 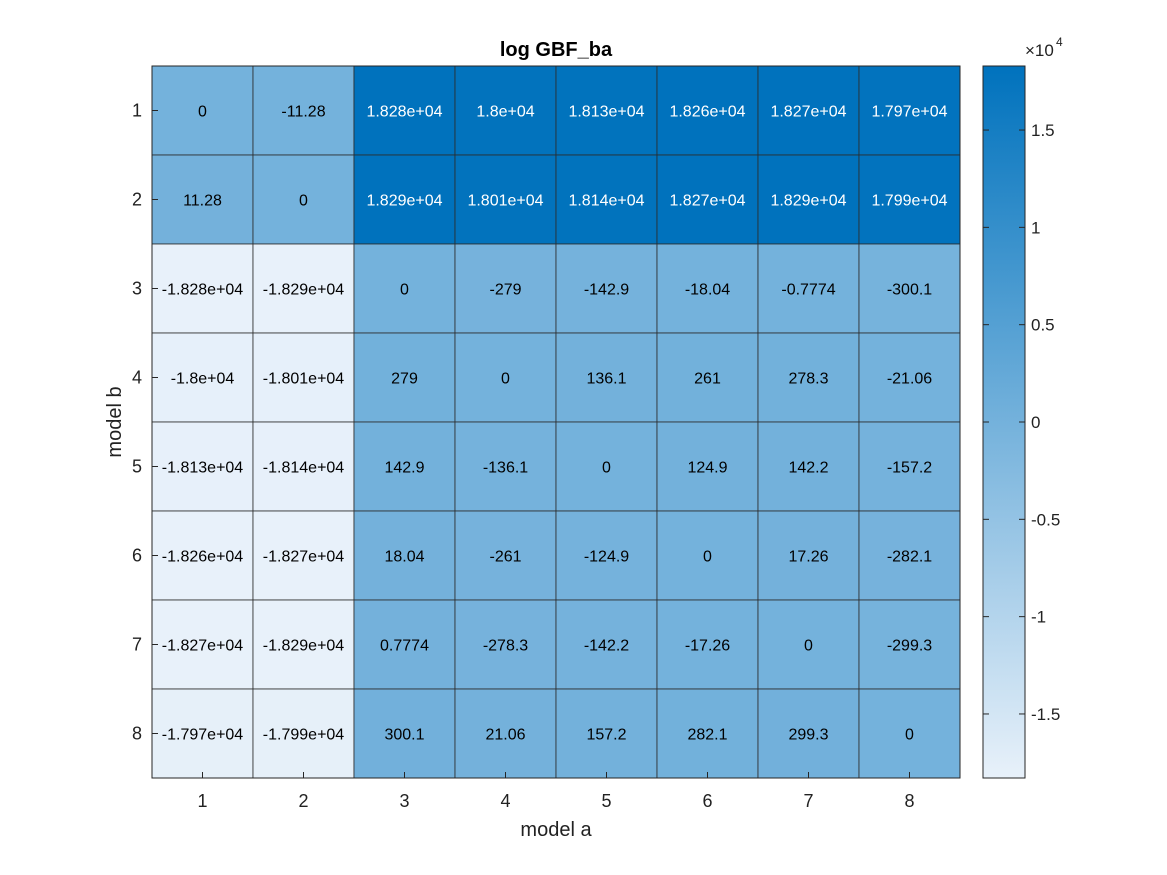 What do you see at coordinates (606, 290) in the screenshot?
I see `heatmap-cell-label: -142.9` at bounding box center [606, 290].